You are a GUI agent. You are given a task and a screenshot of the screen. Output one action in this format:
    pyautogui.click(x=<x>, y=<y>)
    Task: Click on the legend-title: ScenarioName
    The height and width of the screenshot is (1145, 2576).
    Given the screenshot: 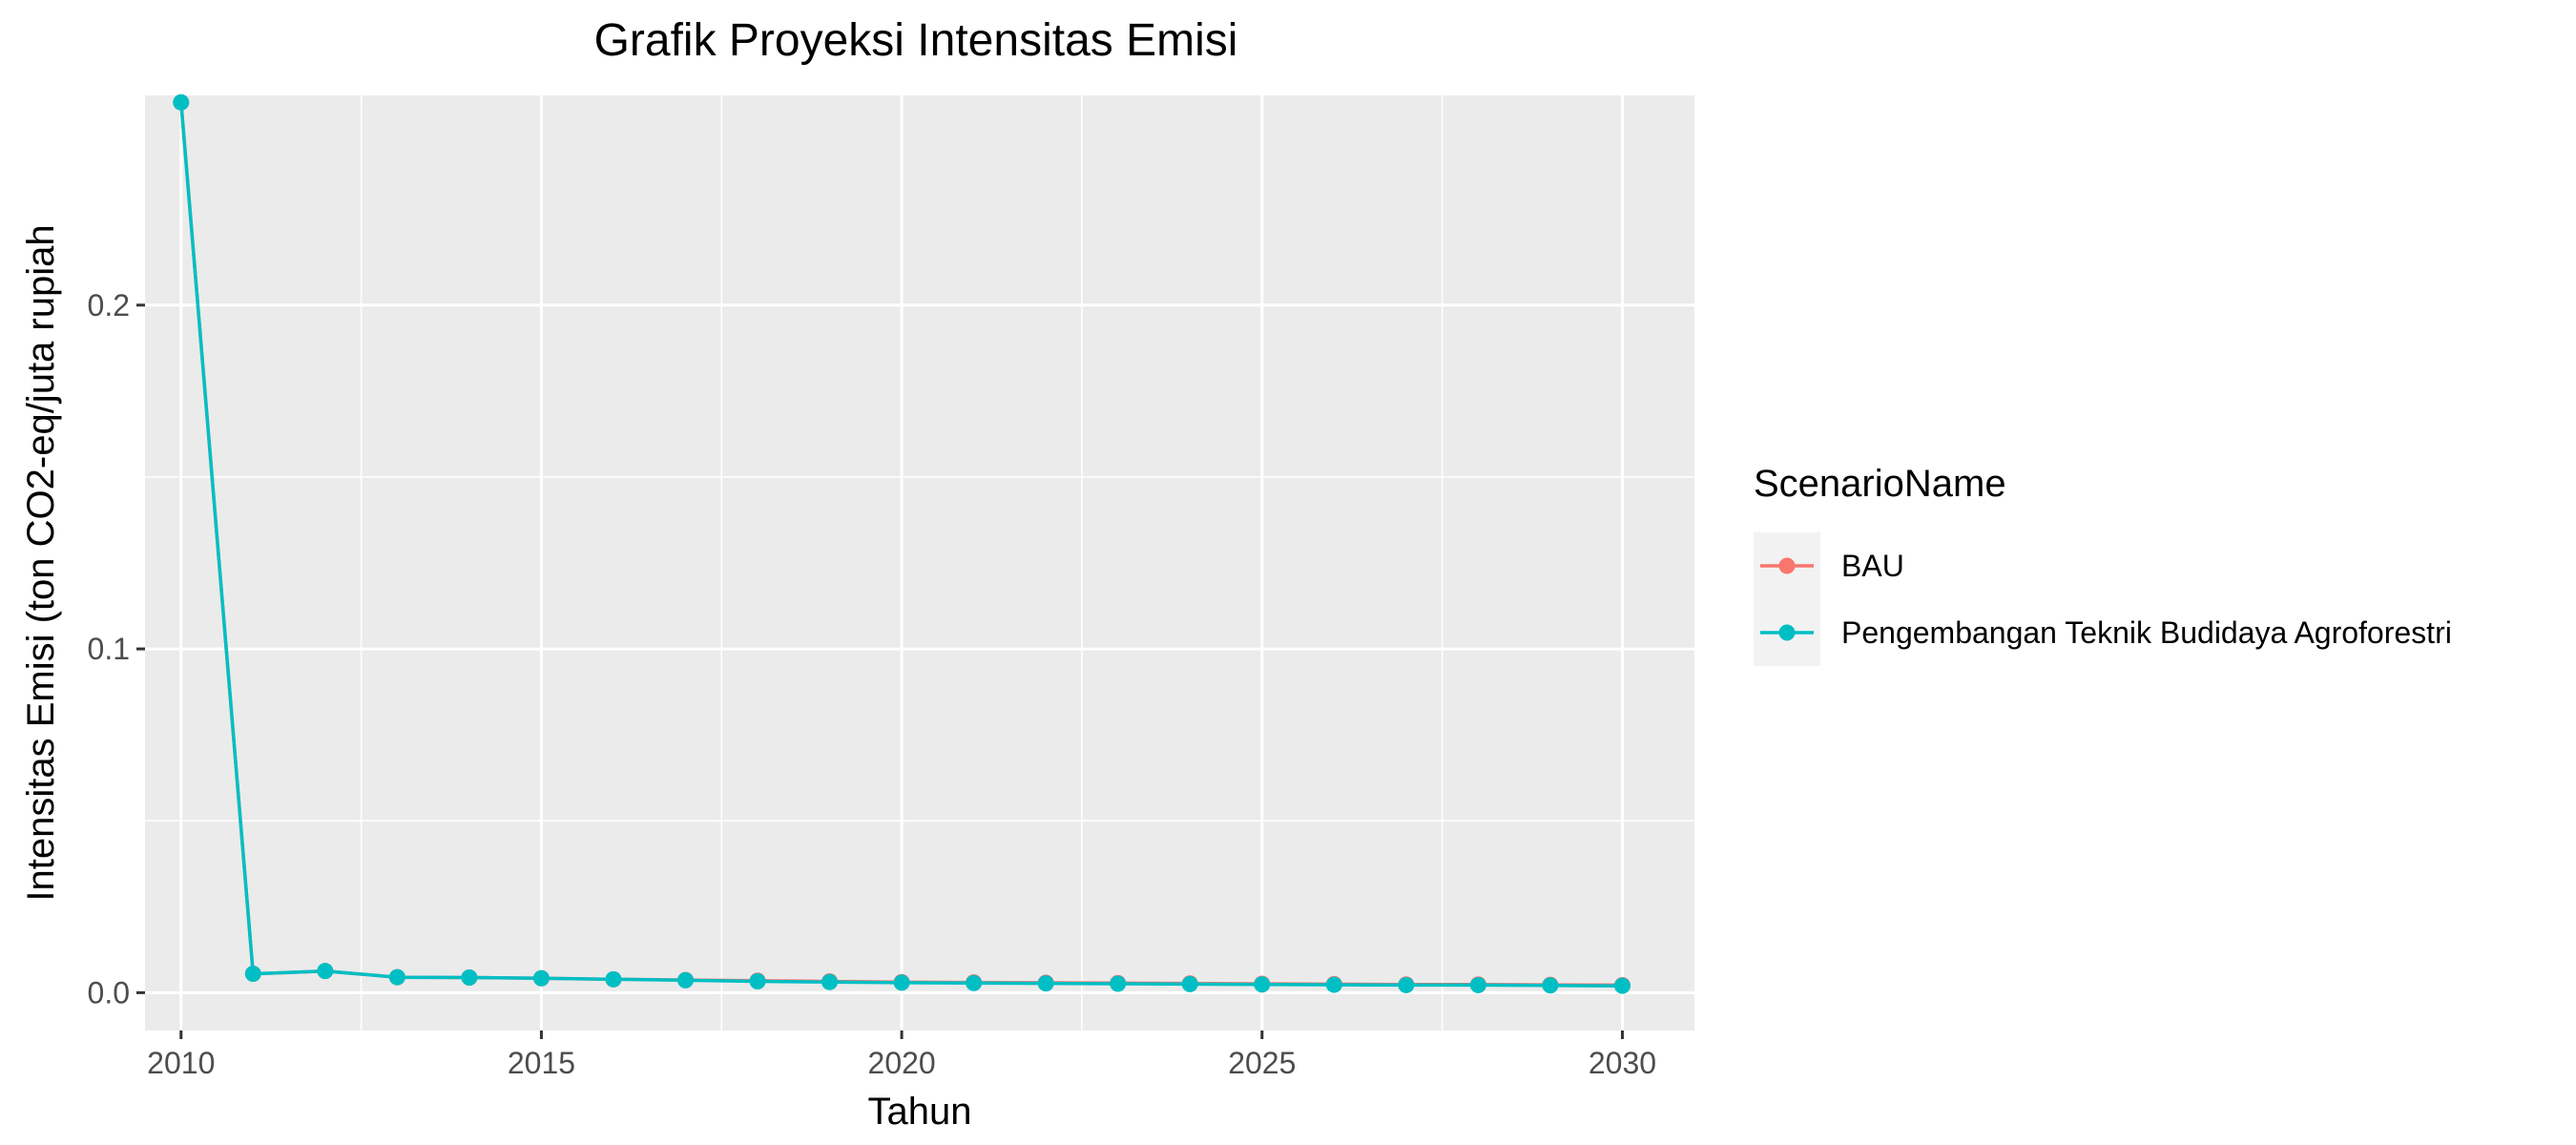 What is the action you would take?
    pyautogui.click(x=1880, y=484)
    